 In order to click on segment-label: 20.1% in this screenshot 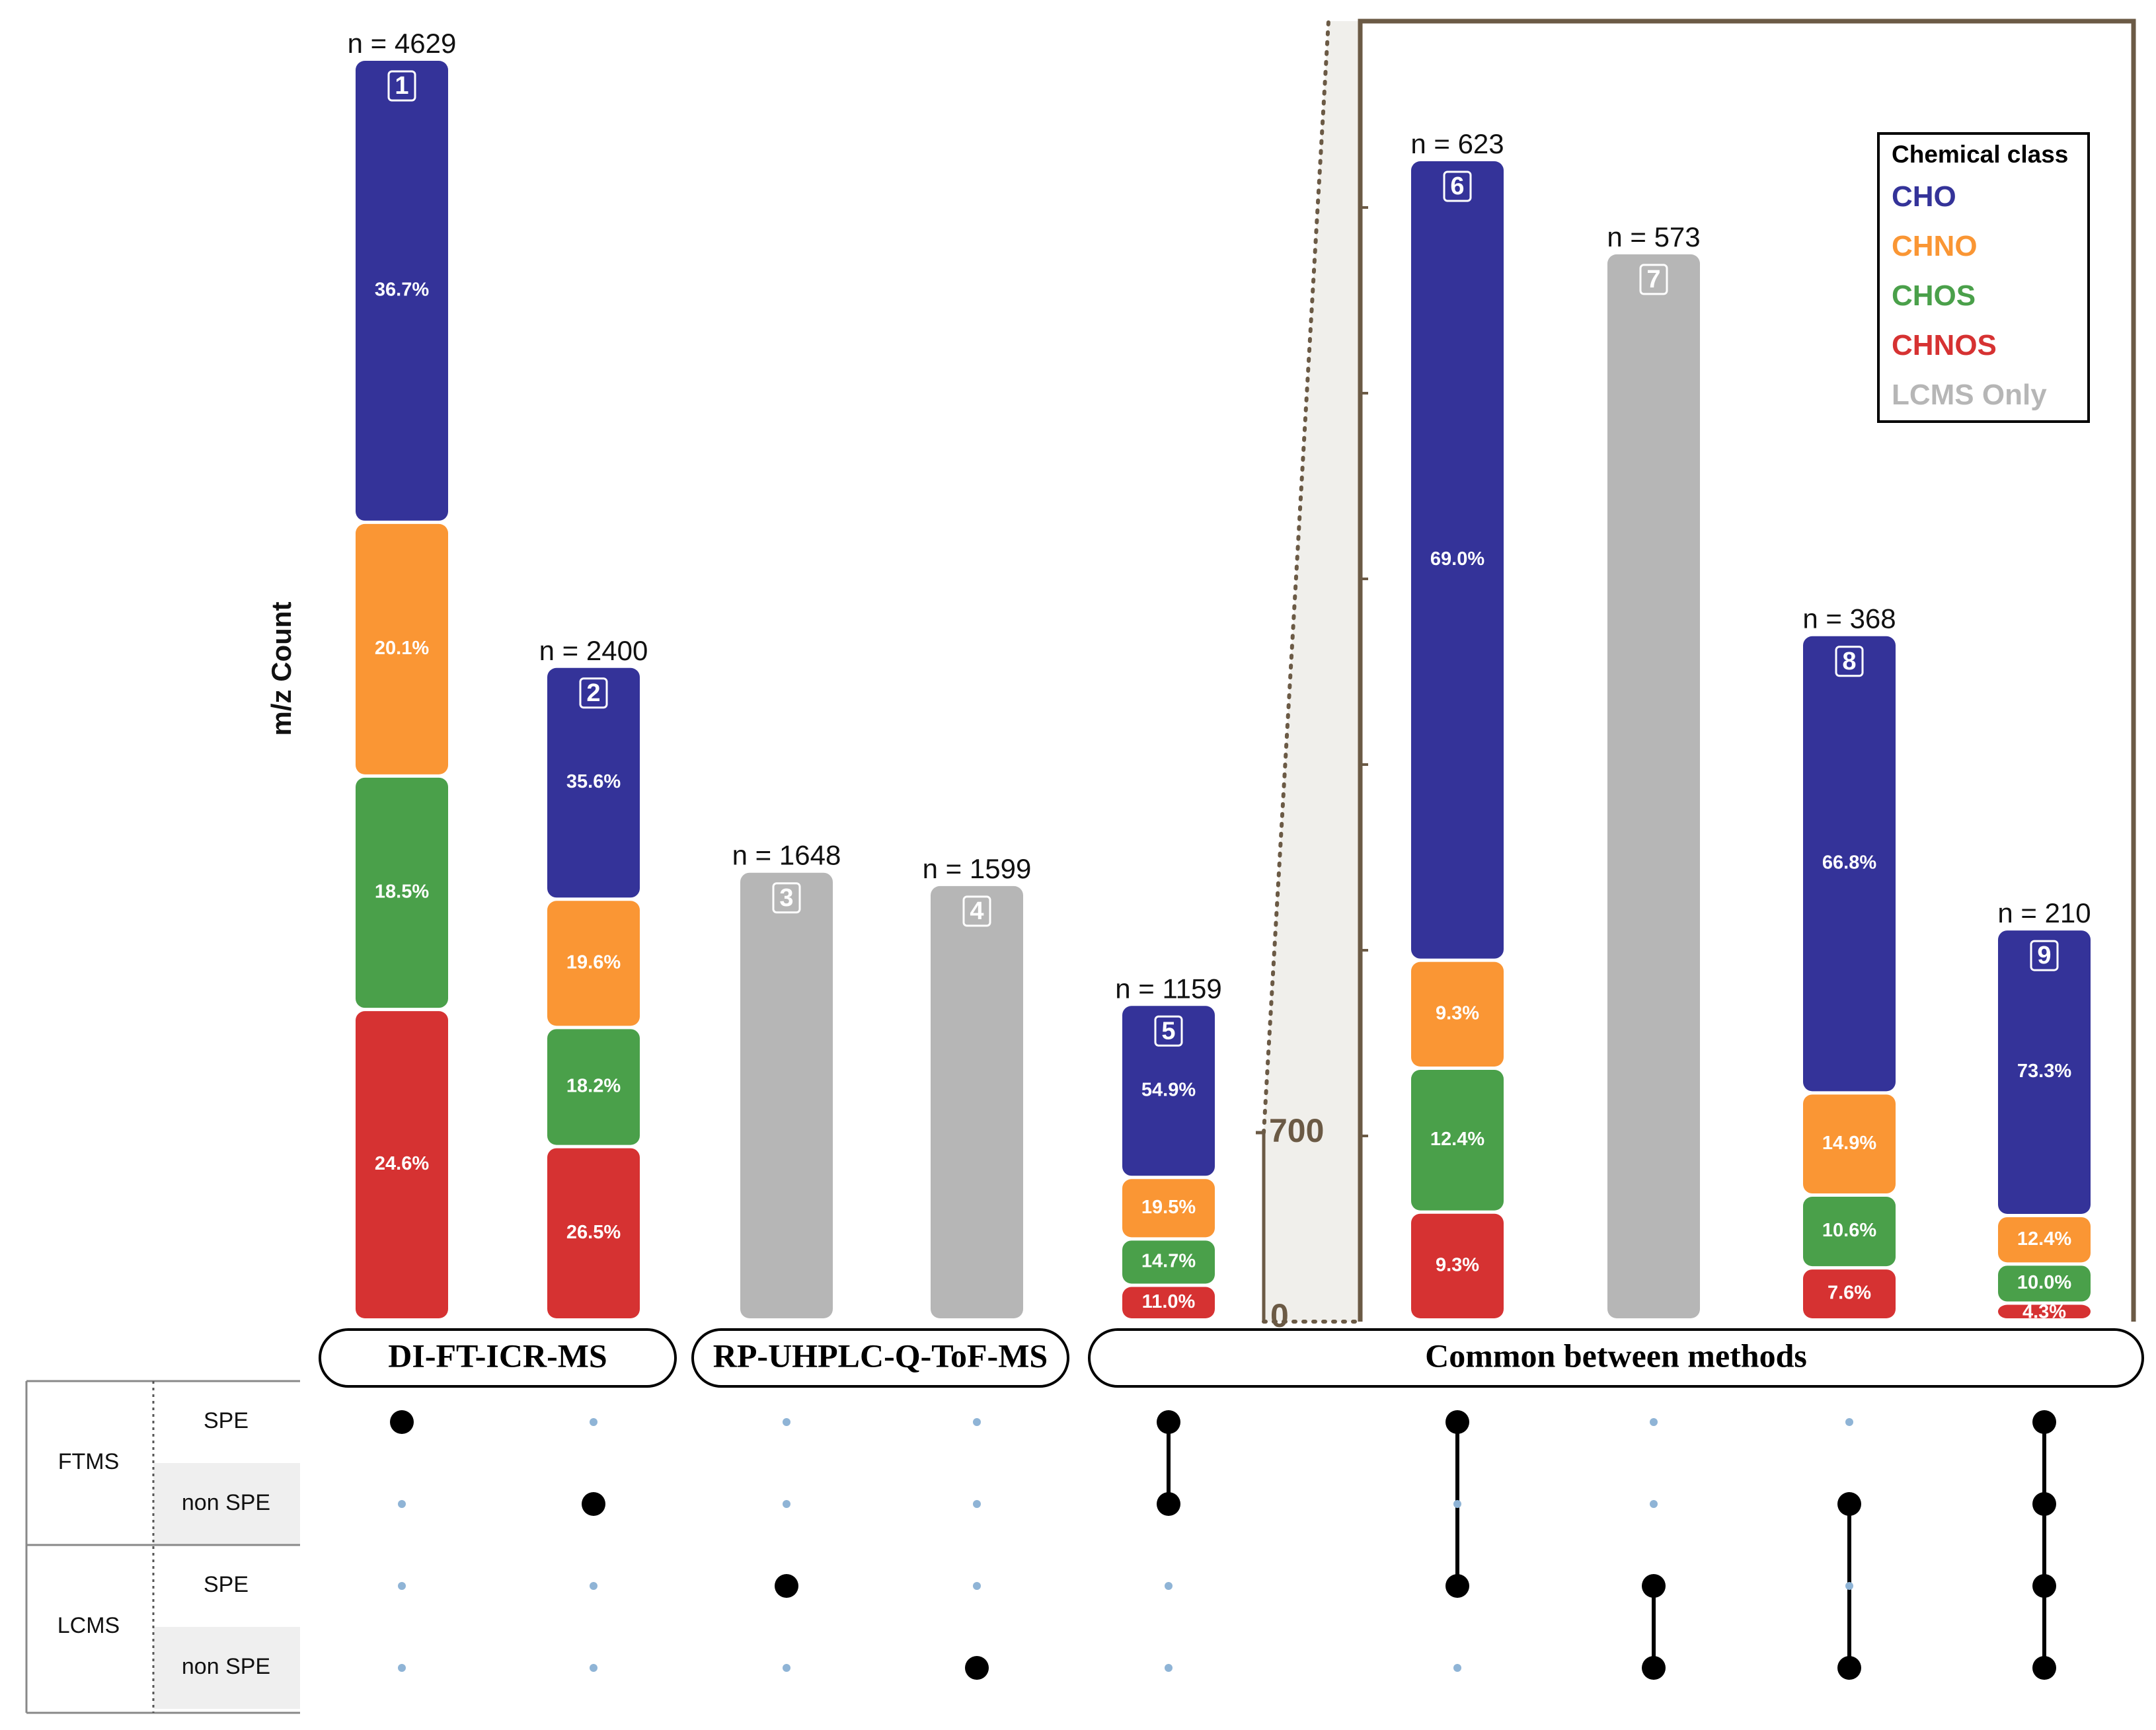, I will do `click(402, 648)`.